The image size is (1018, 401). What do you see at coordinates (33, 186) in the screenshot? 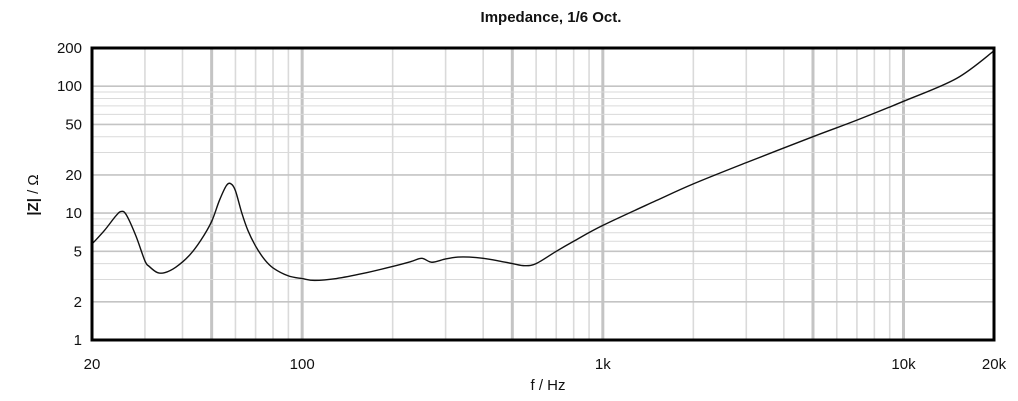
I see `y-axis-label-unit: / Ω` at bounding box center [33, 186].